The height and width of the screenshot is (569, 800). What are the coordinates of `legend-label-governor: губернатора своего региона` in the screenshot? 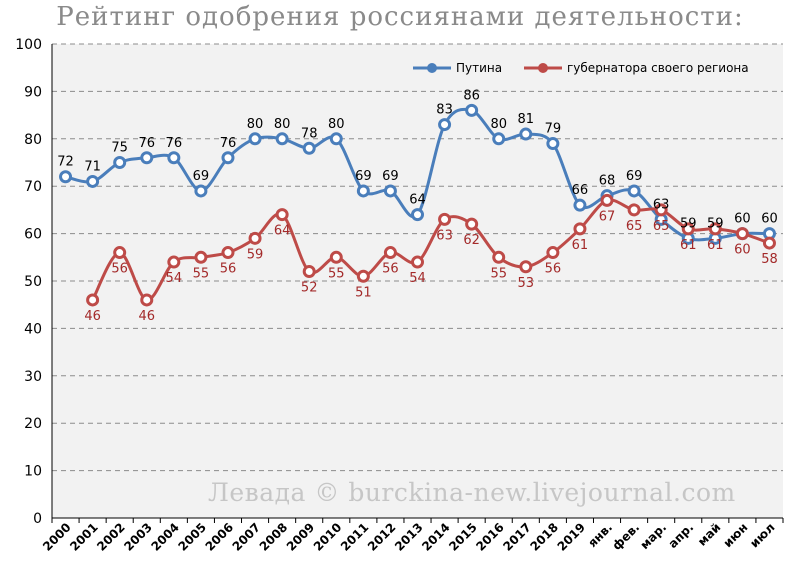 It's located at (658, 68).